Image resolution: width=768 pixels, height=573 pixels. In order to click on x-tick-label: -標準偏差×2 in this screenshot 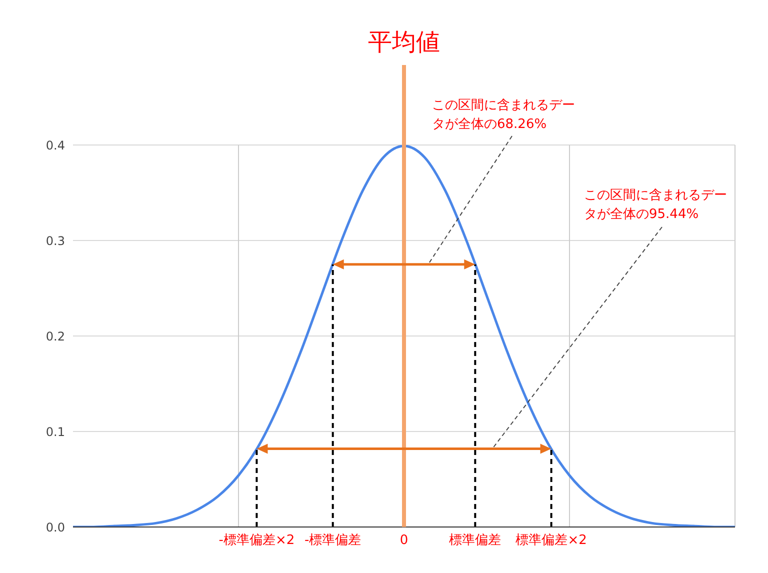, I will do `click(256, 540)`.